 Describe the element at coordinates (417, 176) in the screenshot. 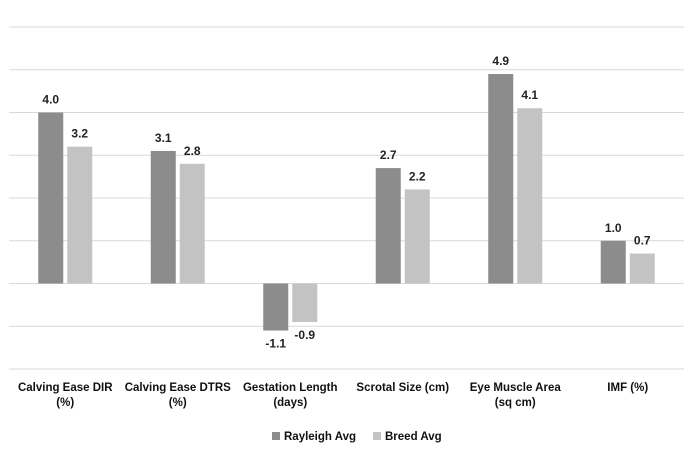

I see `data-label: 2.2` at that location.